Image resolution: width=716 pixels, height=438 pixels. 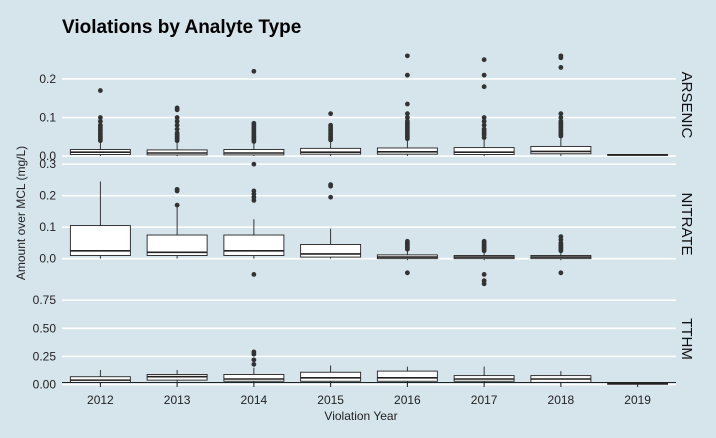 I want to click on x-tick-label: 2019, so click(x=637, y=400).